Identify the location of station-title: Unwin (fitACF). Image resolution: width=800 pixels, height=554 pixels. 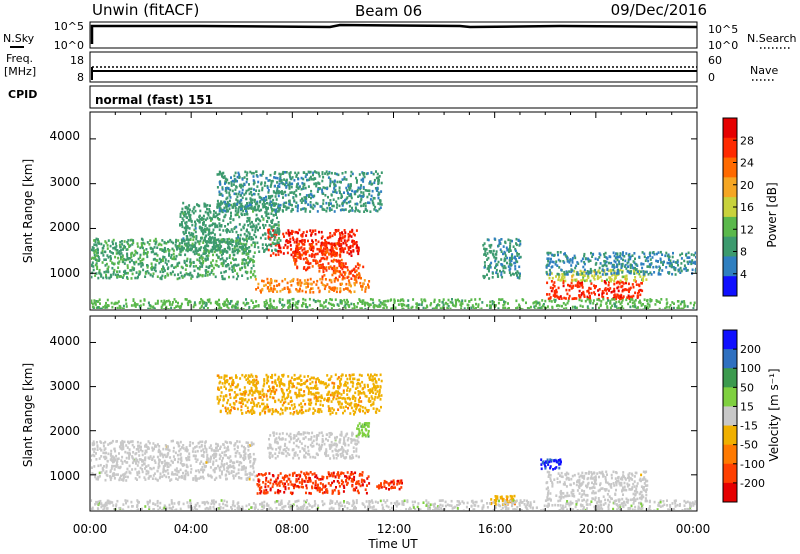
(145, 10).